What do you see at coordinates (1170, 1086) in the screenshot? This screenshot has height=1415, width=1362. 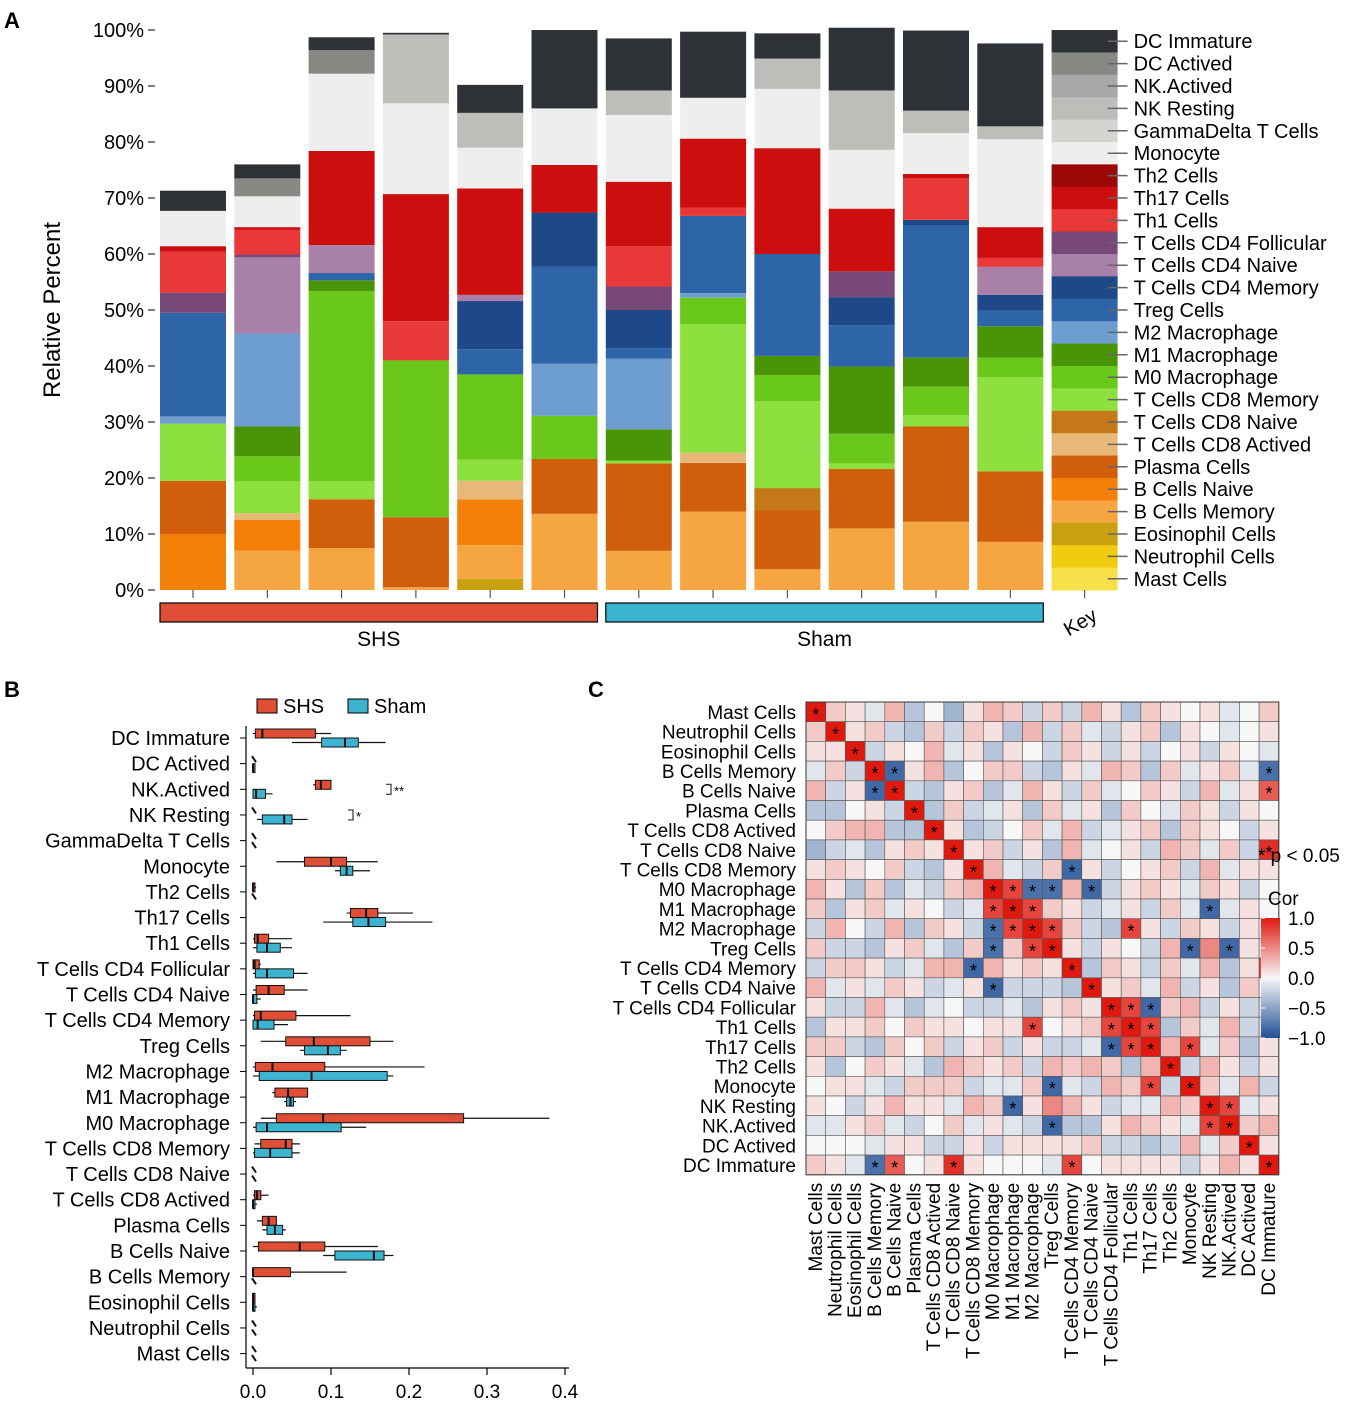 I see `heatmap-cell-monocyte-th2-cells` at bounding box center [1170, 1086].